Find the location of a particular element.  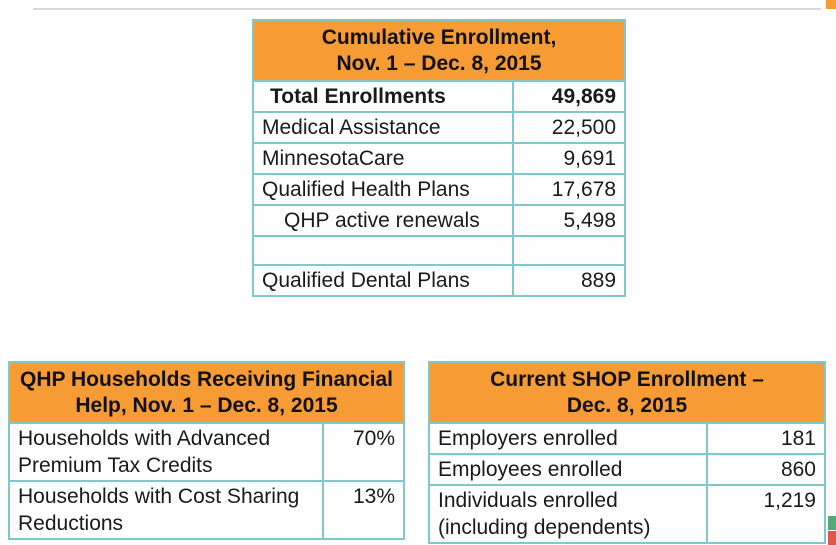

decor-green-square is located at coordinates (832, 523).